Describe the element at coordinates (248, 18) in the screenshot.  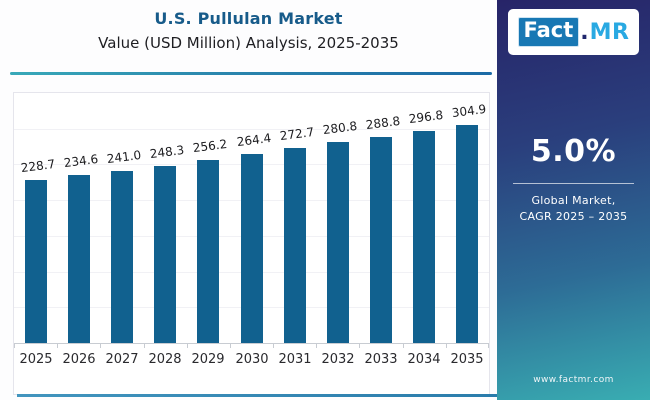
I see `page-title: U.S. Pullulan Market` at that location.